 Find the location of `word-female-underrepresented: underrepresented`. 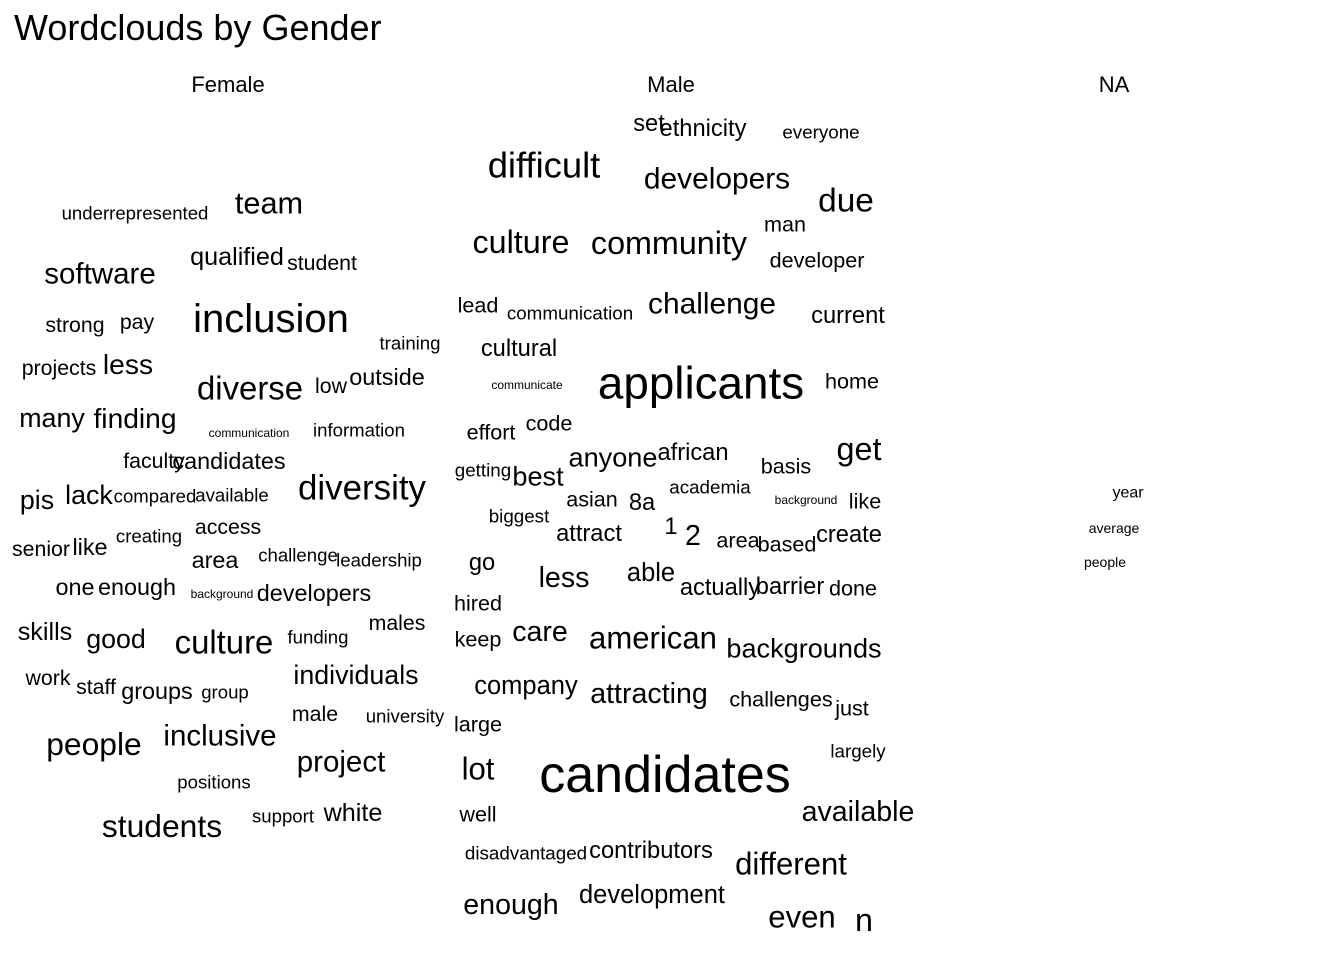

word-female-underrepresented: underrepresented is located at coordinates (135, 213).